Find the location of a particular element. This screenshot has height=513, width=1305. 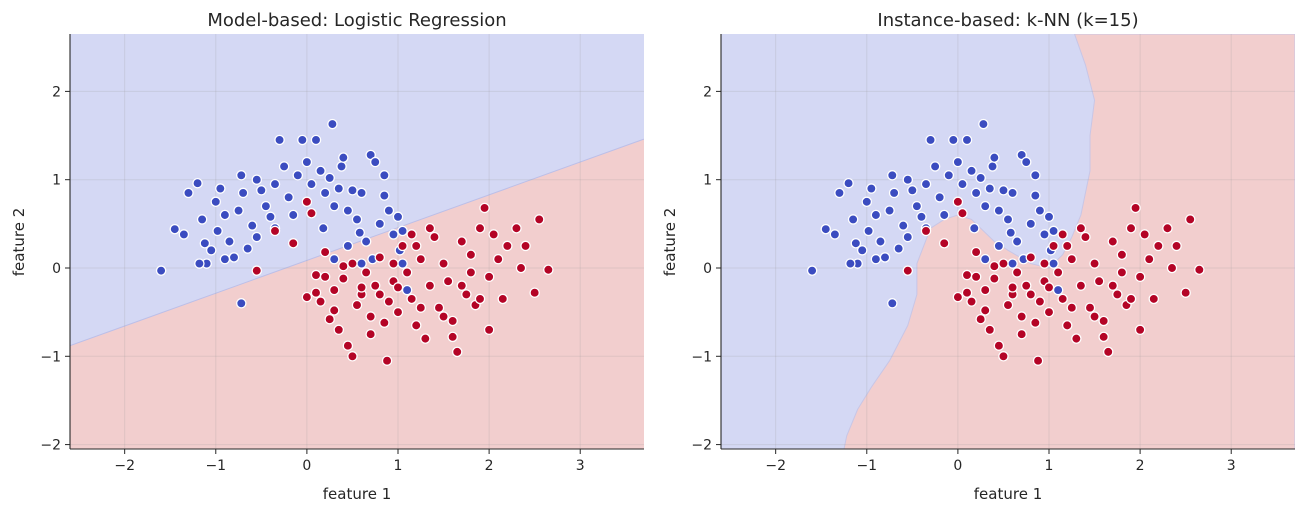

x-tick-label: 3 is located at coordinates (580, 466).